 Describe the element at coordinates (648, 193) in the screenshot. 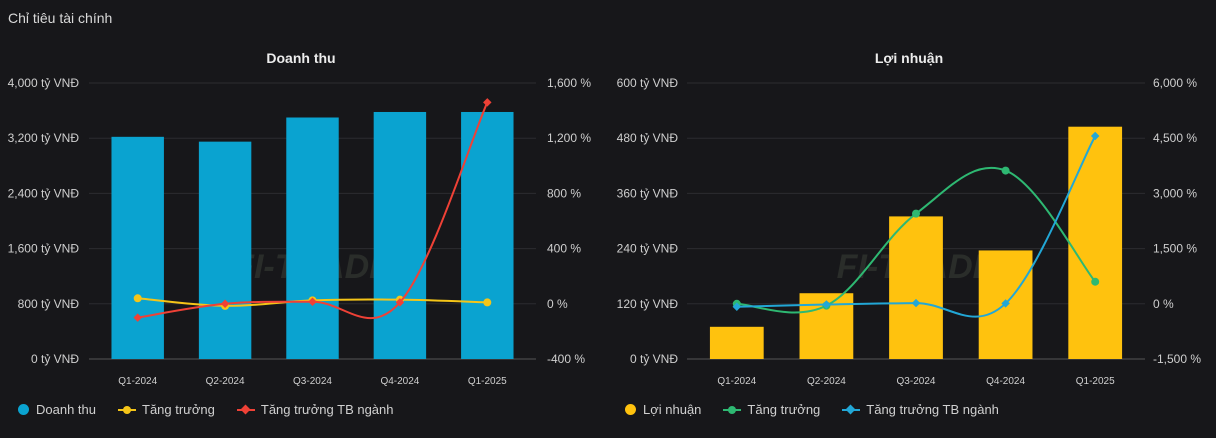

I see `y-tick-label: 360 tỷ VNĐ` at that location.